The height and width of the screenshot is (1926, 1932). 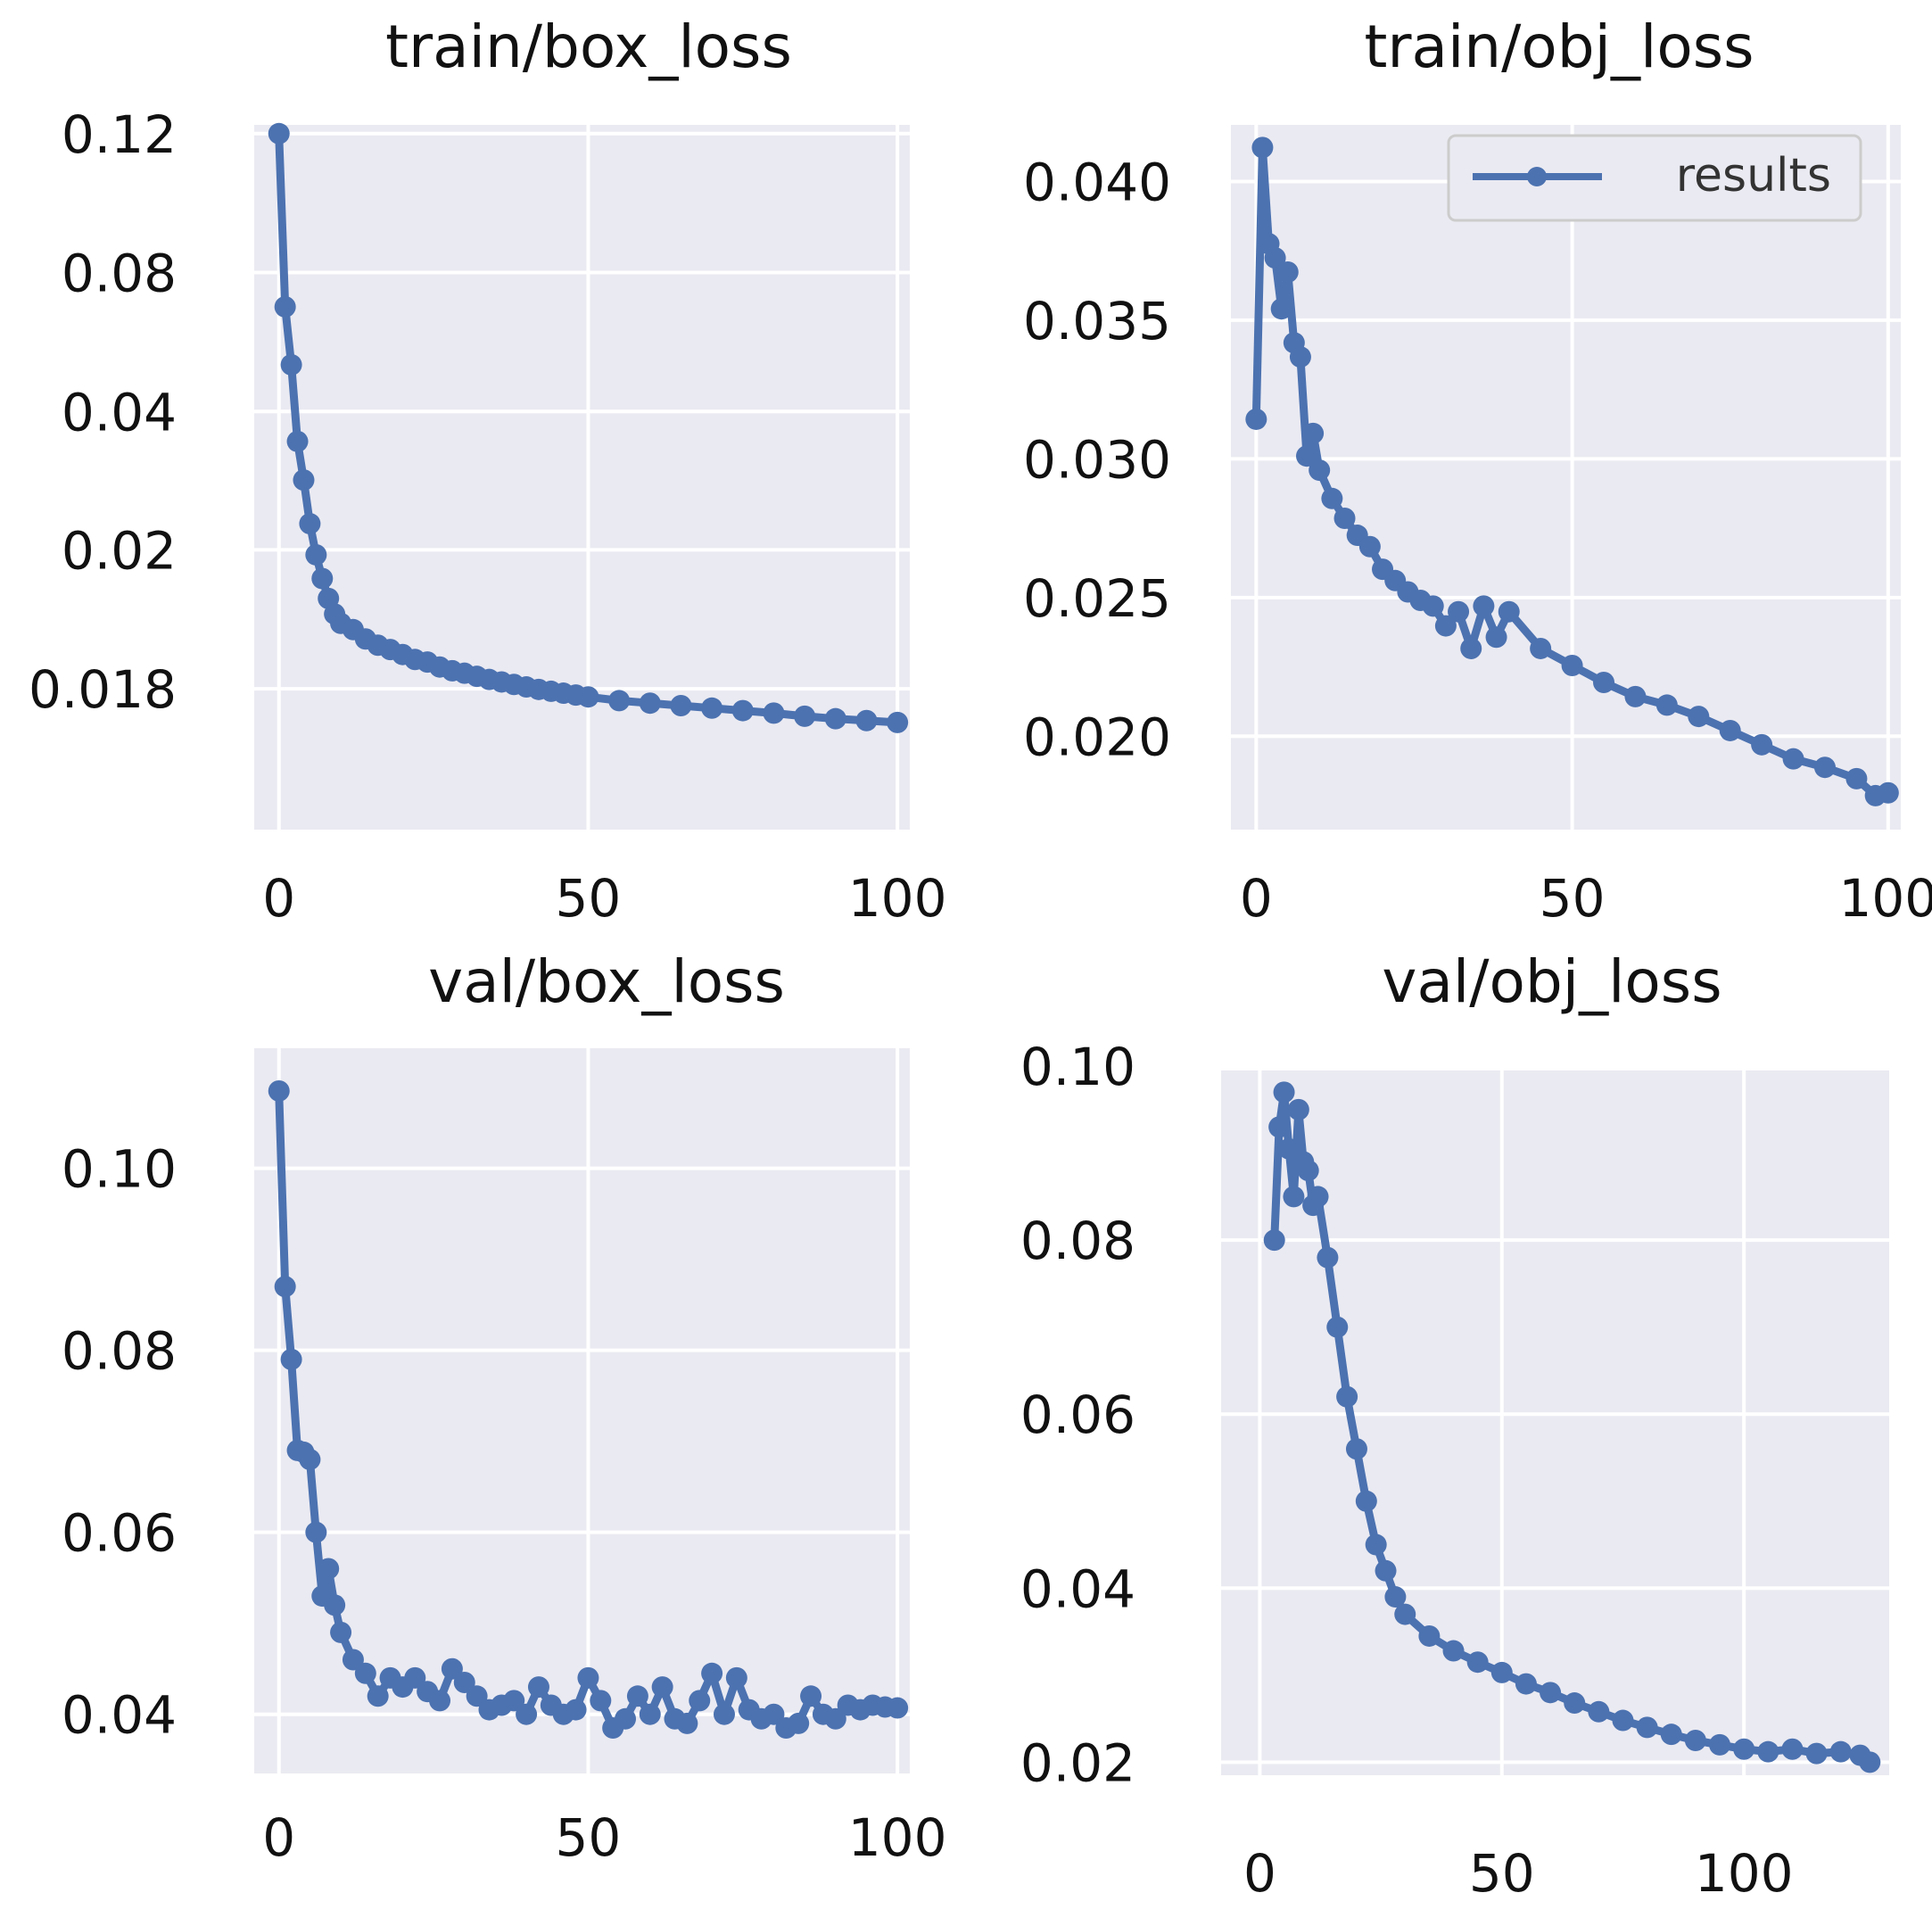 I want to click on y-tick-label: 0.025, so click(x=1097, y=598).